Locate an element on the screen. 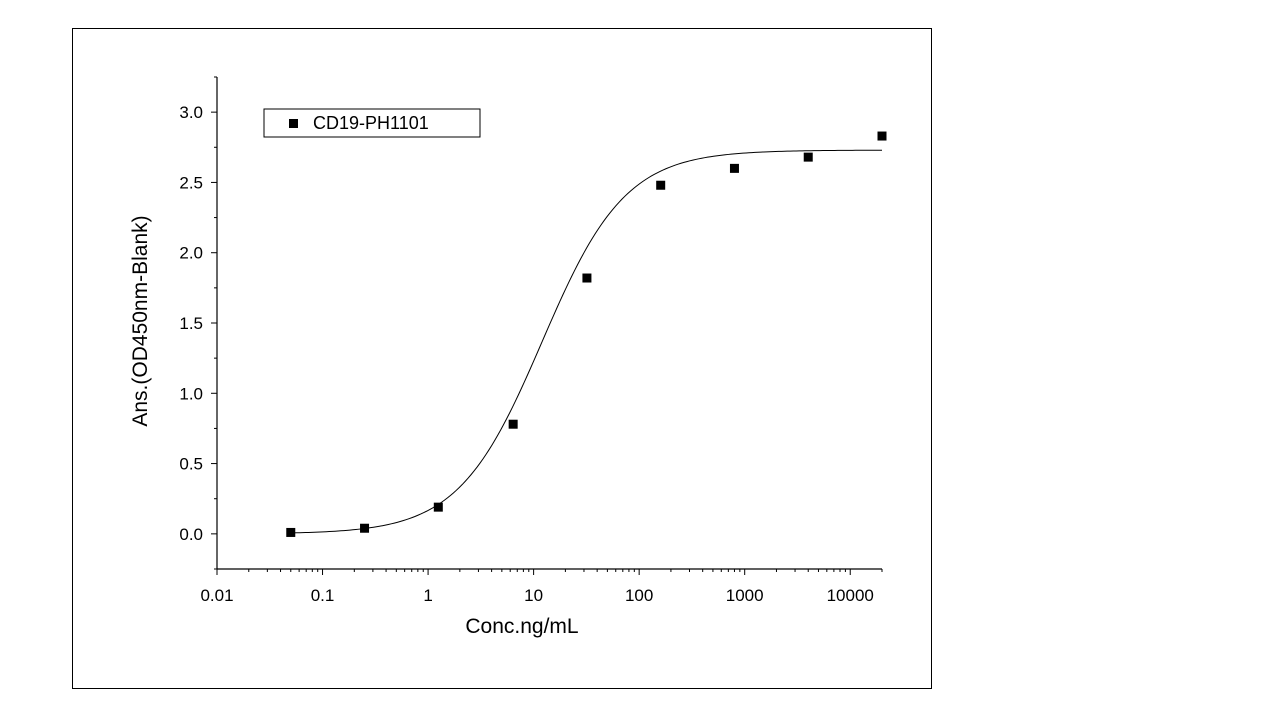 This screenshot has width=1280, height=720. y-tick-label: 0.5 is located at coordinates (191, 464).